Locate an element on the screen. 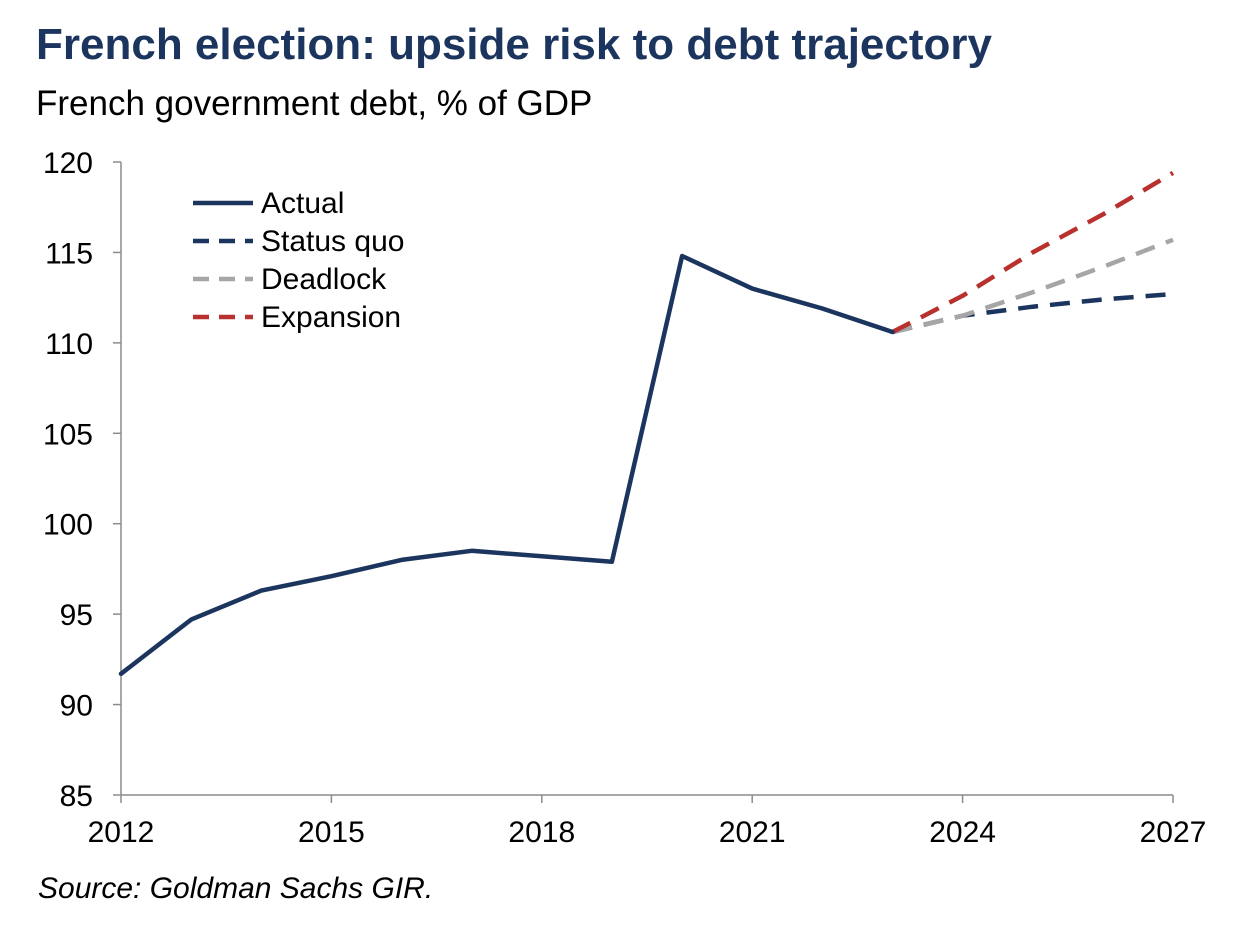  series-line-deadlock is located at coordinates (1032, 286).